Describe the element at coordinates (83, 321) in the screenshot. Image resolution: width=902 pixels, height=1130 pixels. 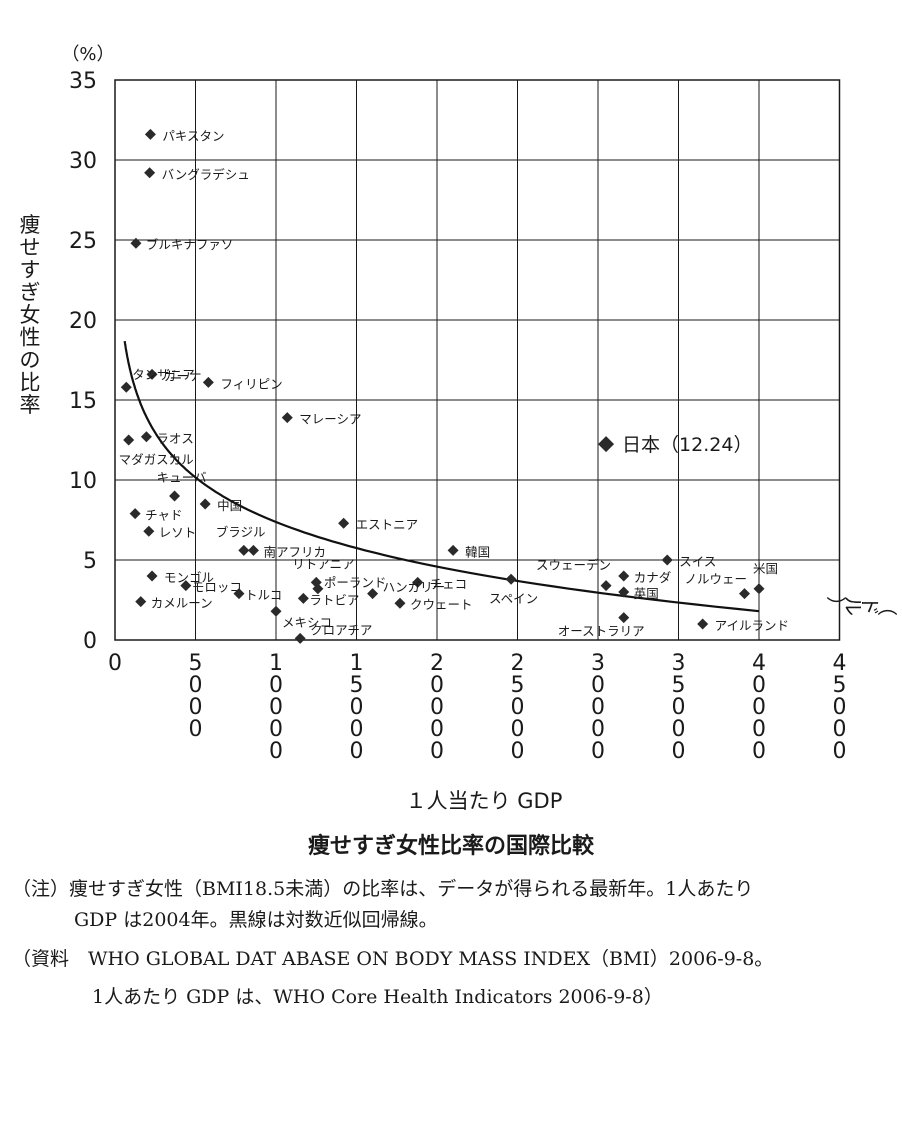
I see `y-tick-label: 20` at that location.